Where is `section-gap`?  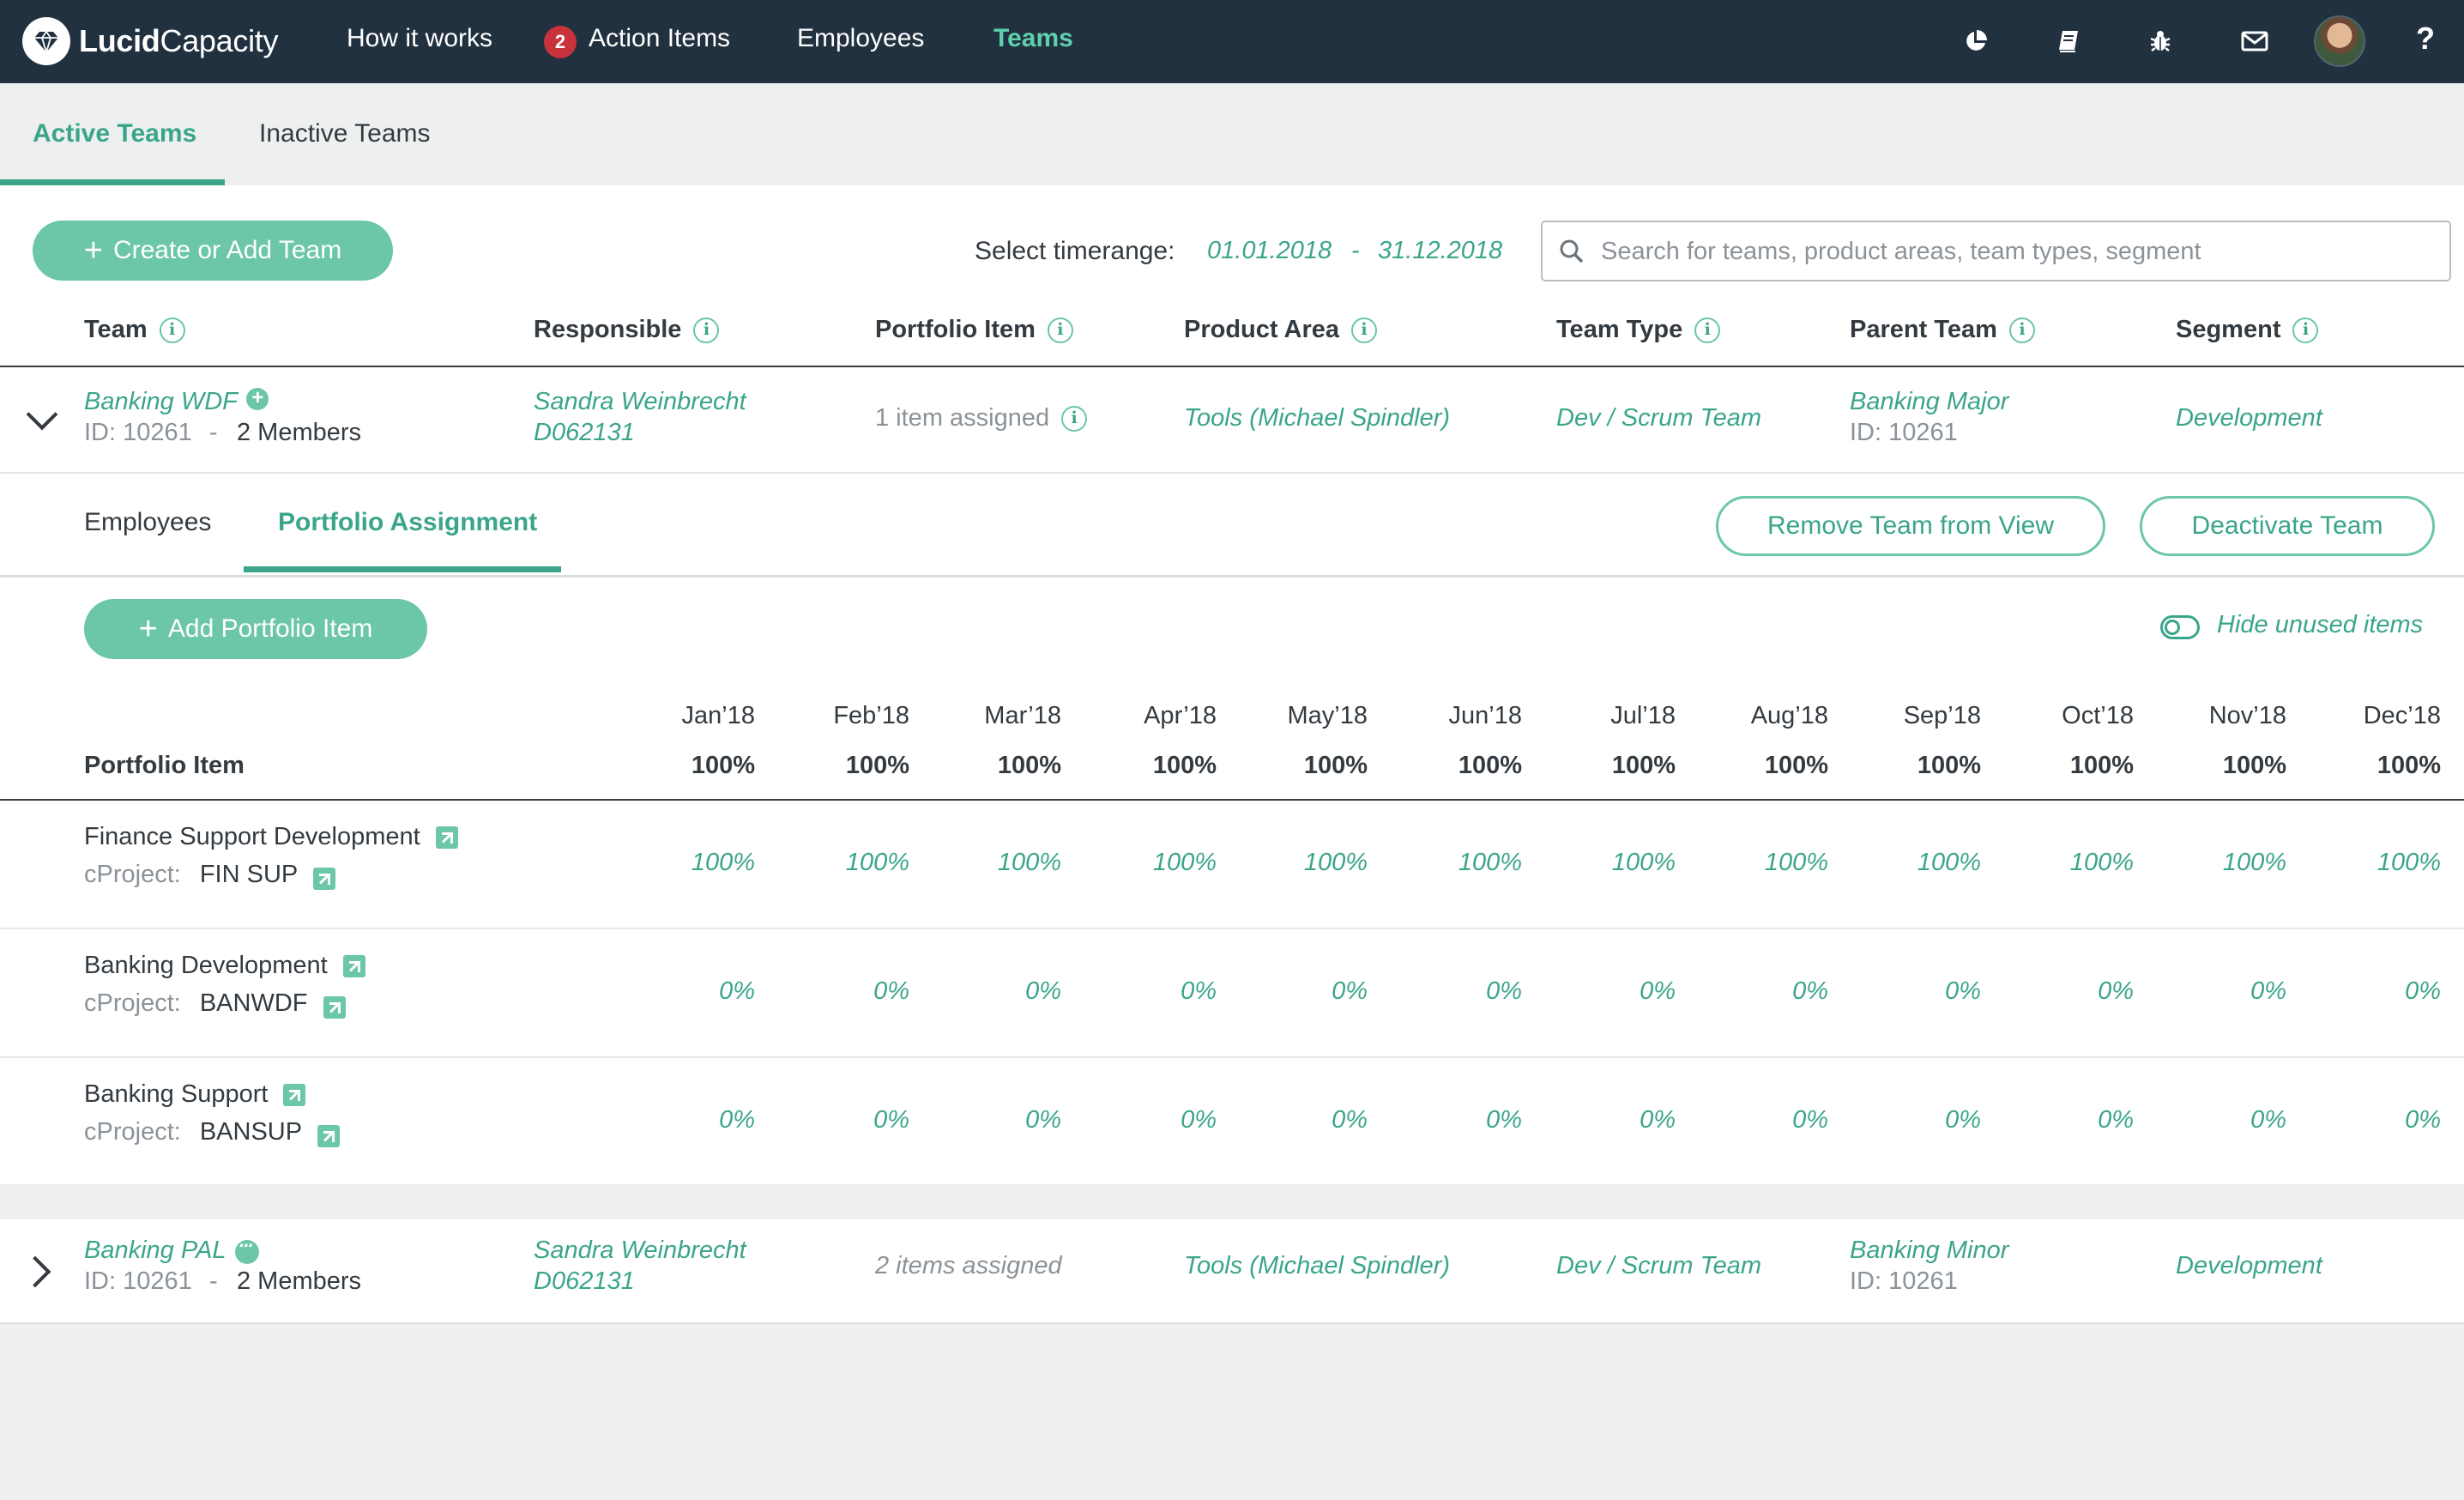 section-gap is located at coordinates (1232, 1201).